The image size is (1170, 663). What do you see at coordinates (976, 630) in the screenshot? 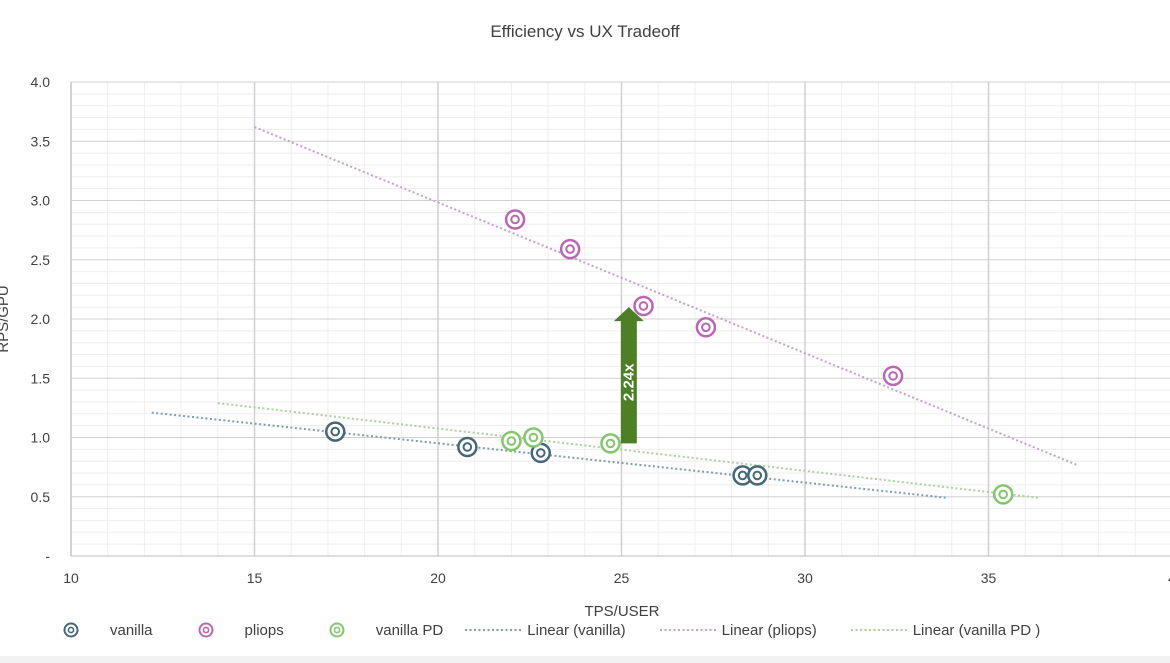
I see `legend-label: Linear (vanilla PD )` at bounding box center [976, 630].